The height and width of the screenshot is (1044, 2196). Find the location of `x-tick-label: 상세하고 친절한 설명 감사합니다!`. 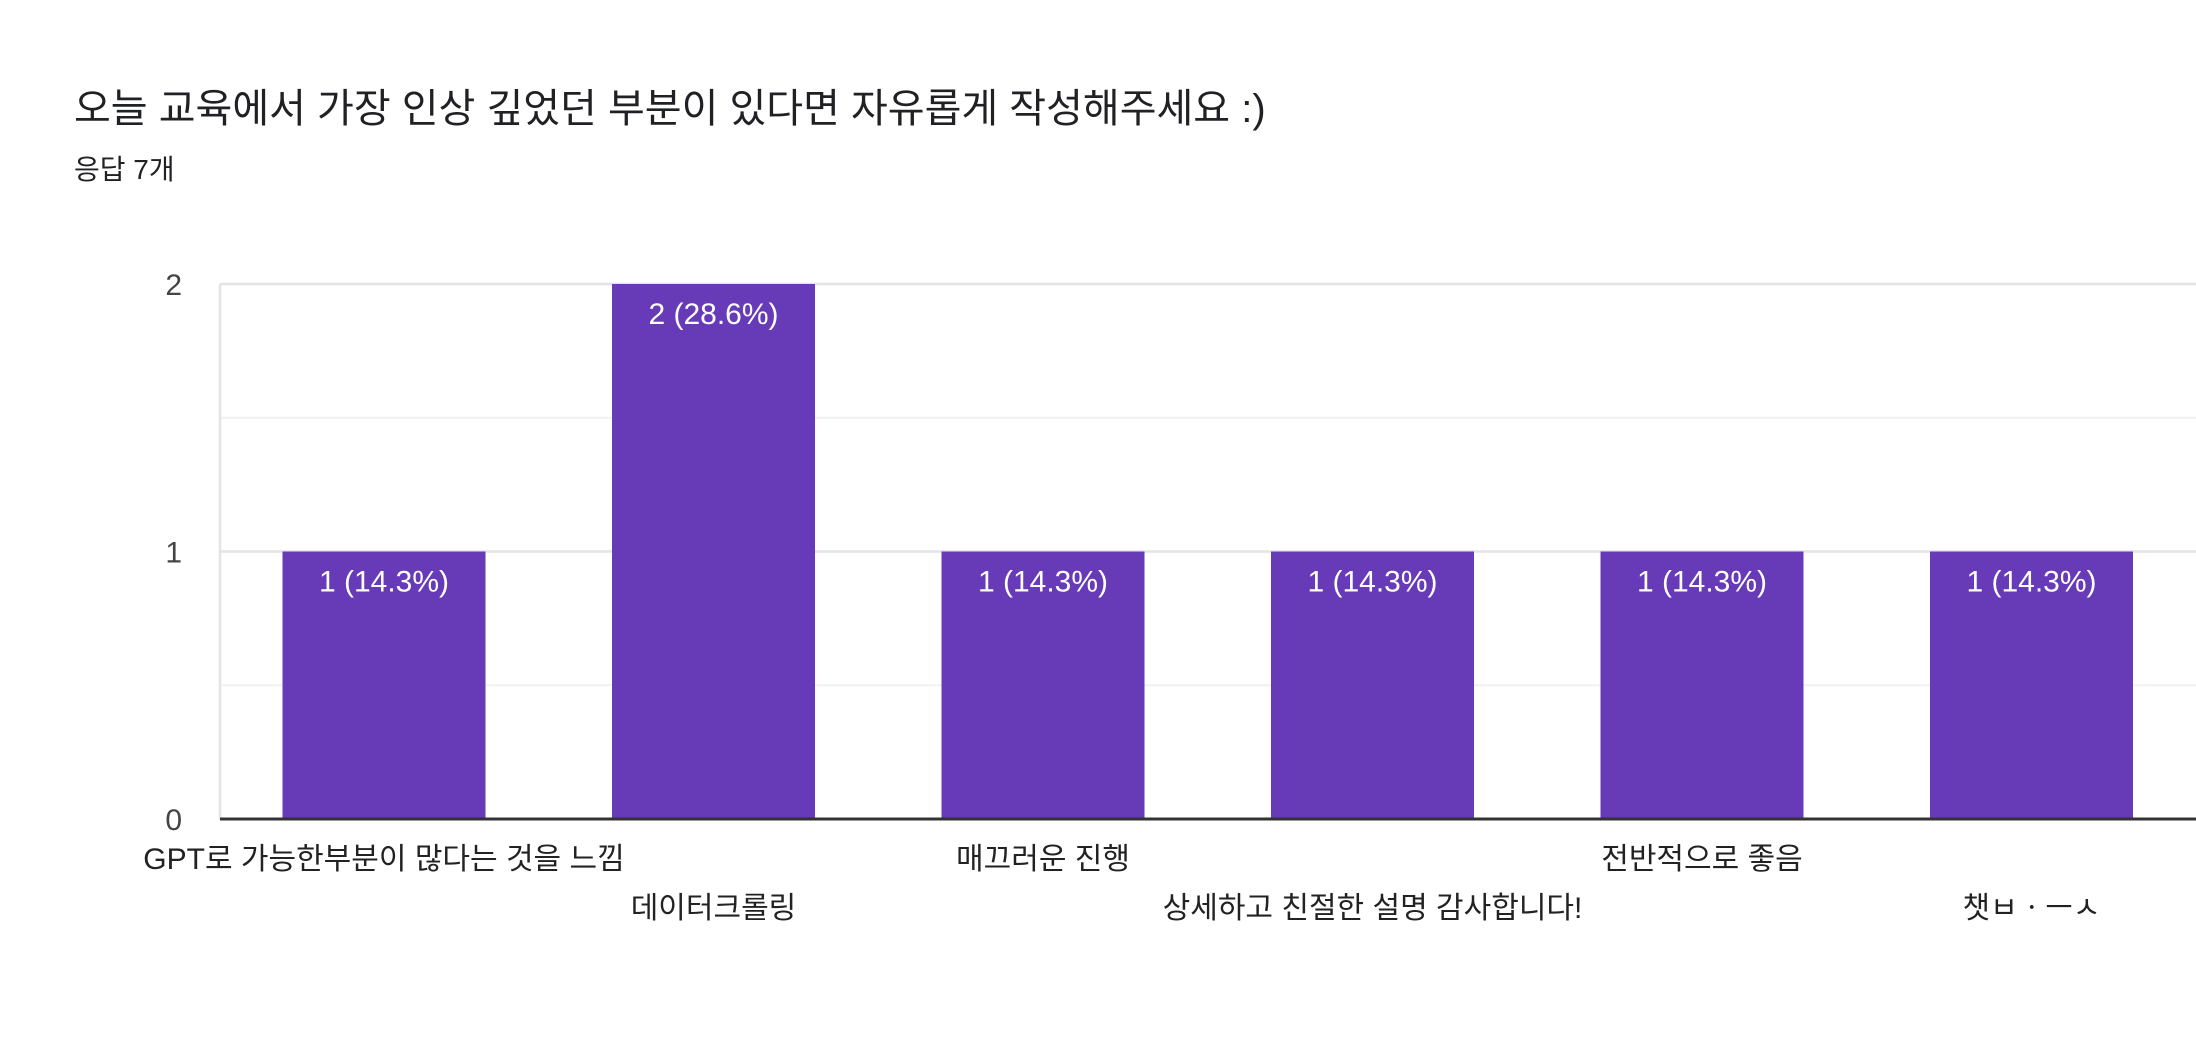

x-tick-label: 상세하고 친절한 설명 감사합니다! is located at coordinates (1373, 908).